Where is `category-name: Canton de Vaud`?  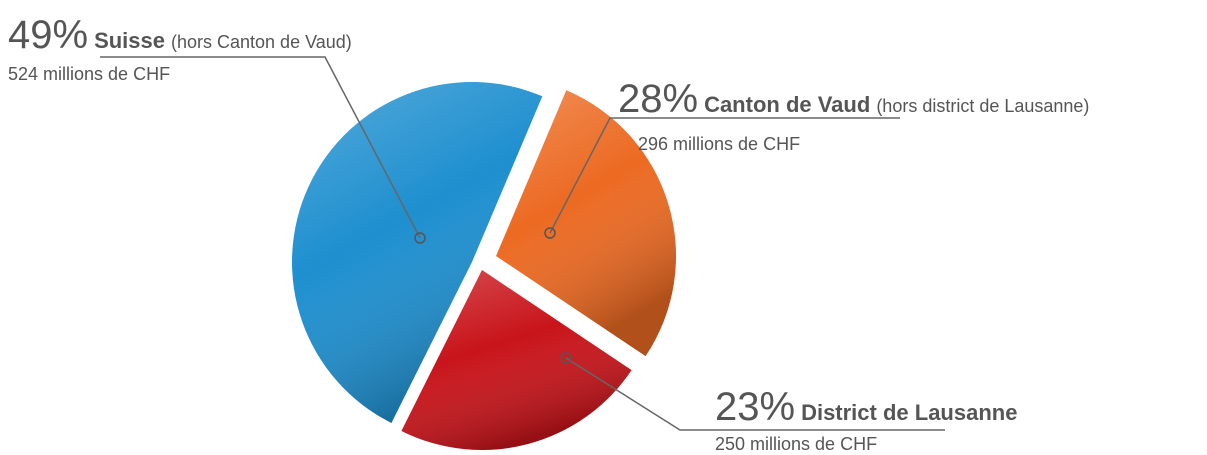 category-name: Canton de Vaud is located at coordinates (787, 104).